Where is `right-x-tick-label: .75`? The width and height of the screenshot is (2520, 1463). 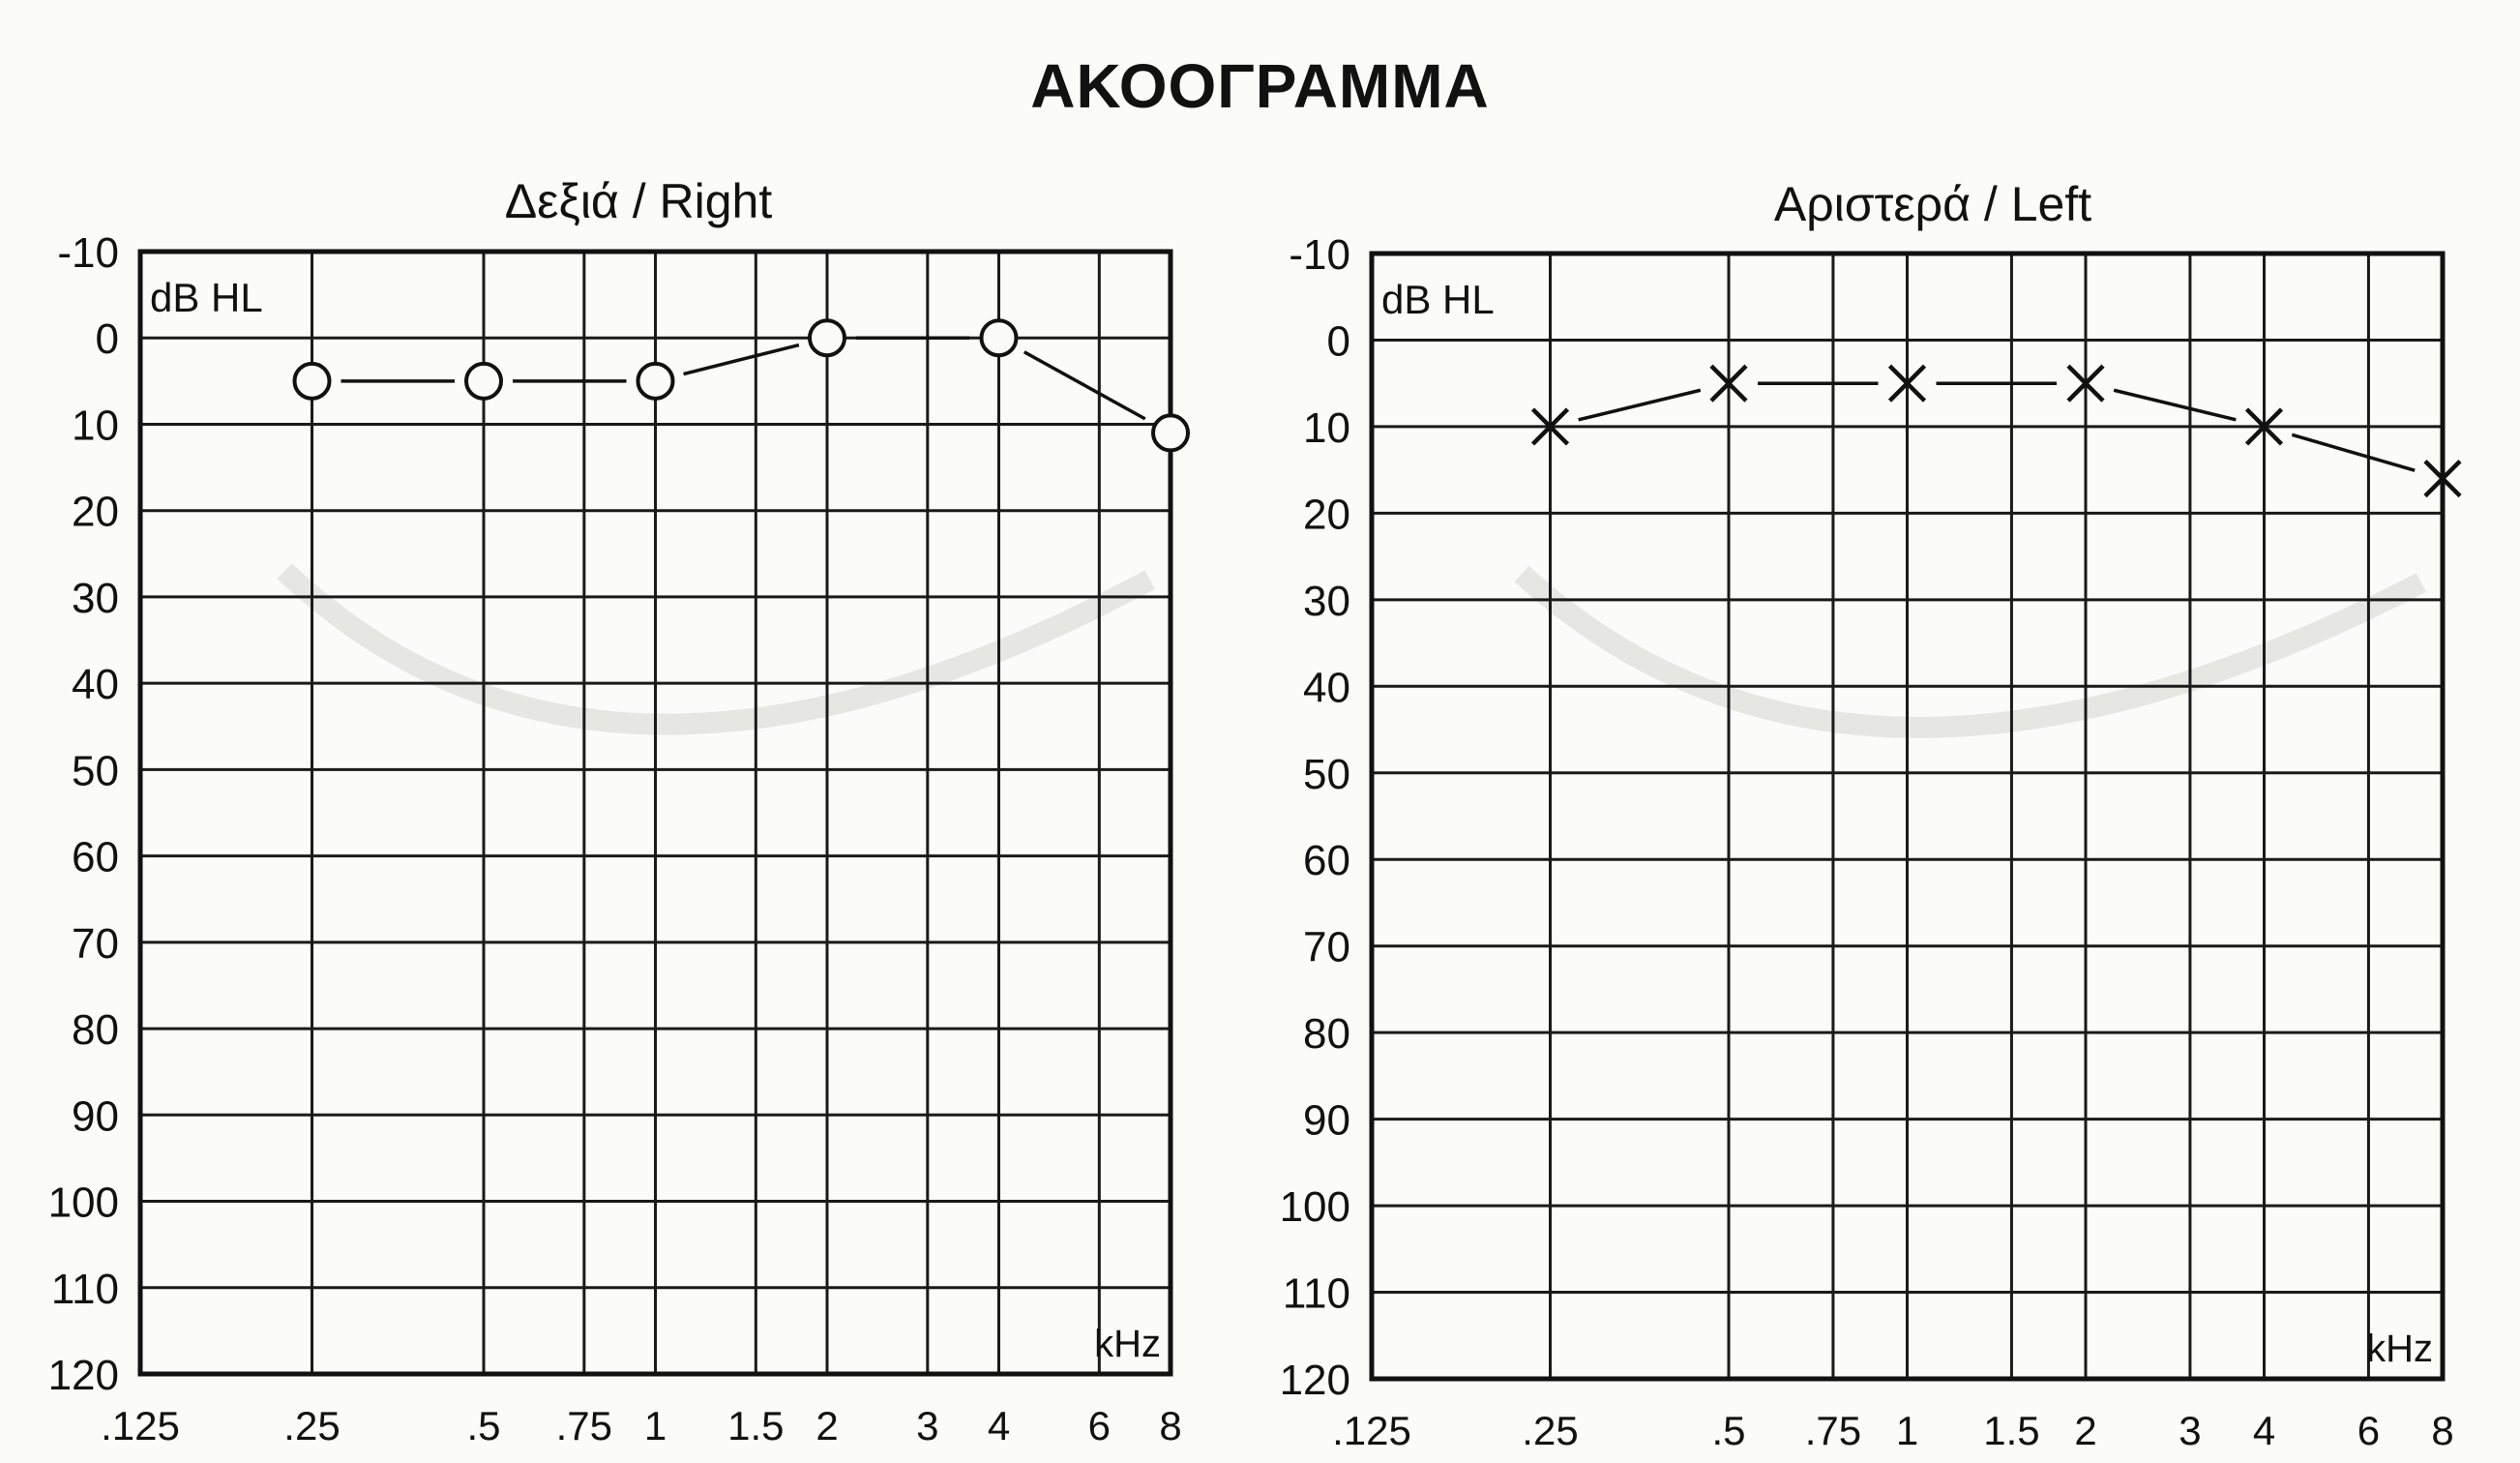
right-x-tick-label: .75 is located at coordinates (584, 1425).